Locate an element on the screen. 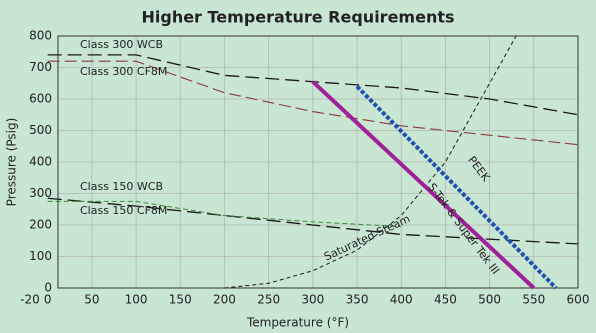  x-tick-label: 200 is located at coordinates (224, 300).